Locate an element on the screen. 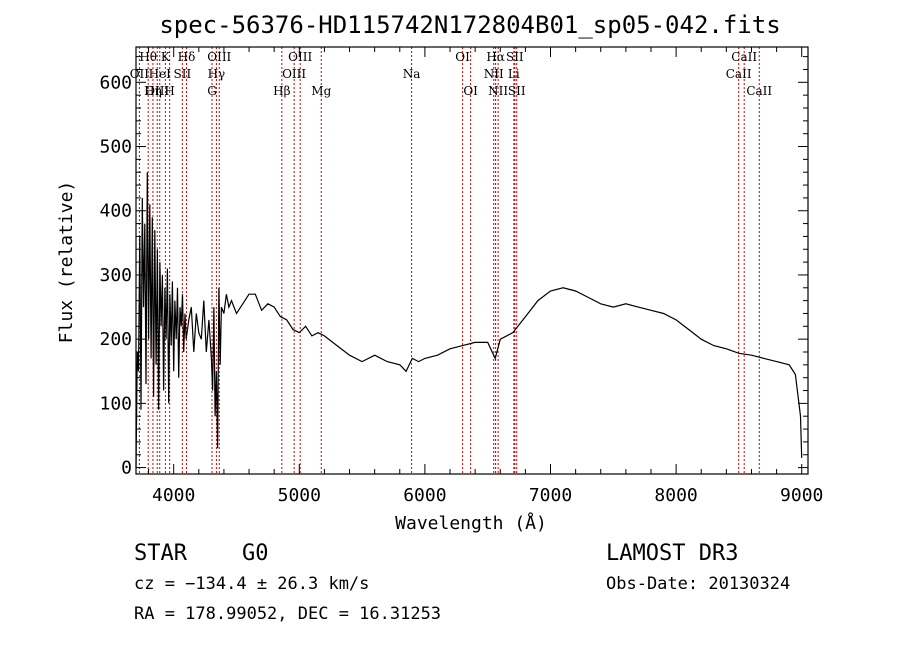  cz-value: cz = −134.4 ± 26.3 km/s is located at coordinates (251, 584).